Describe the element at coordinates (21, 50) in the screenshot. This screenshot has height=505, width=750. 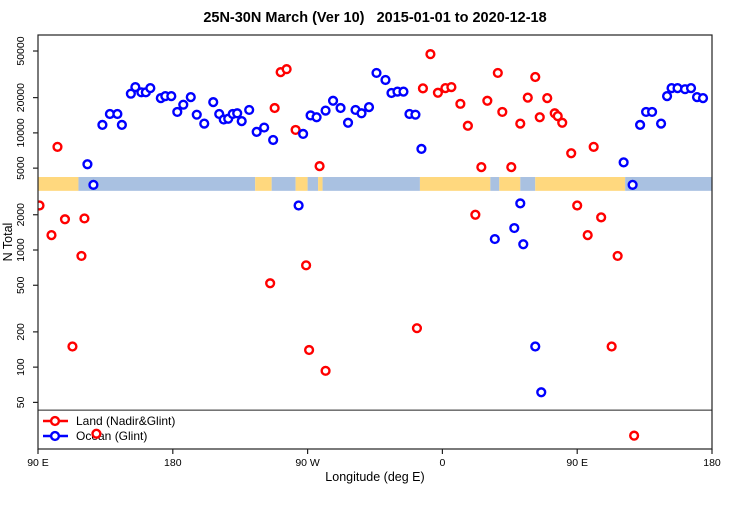
I see `y-tick-label: 50000` at that location.